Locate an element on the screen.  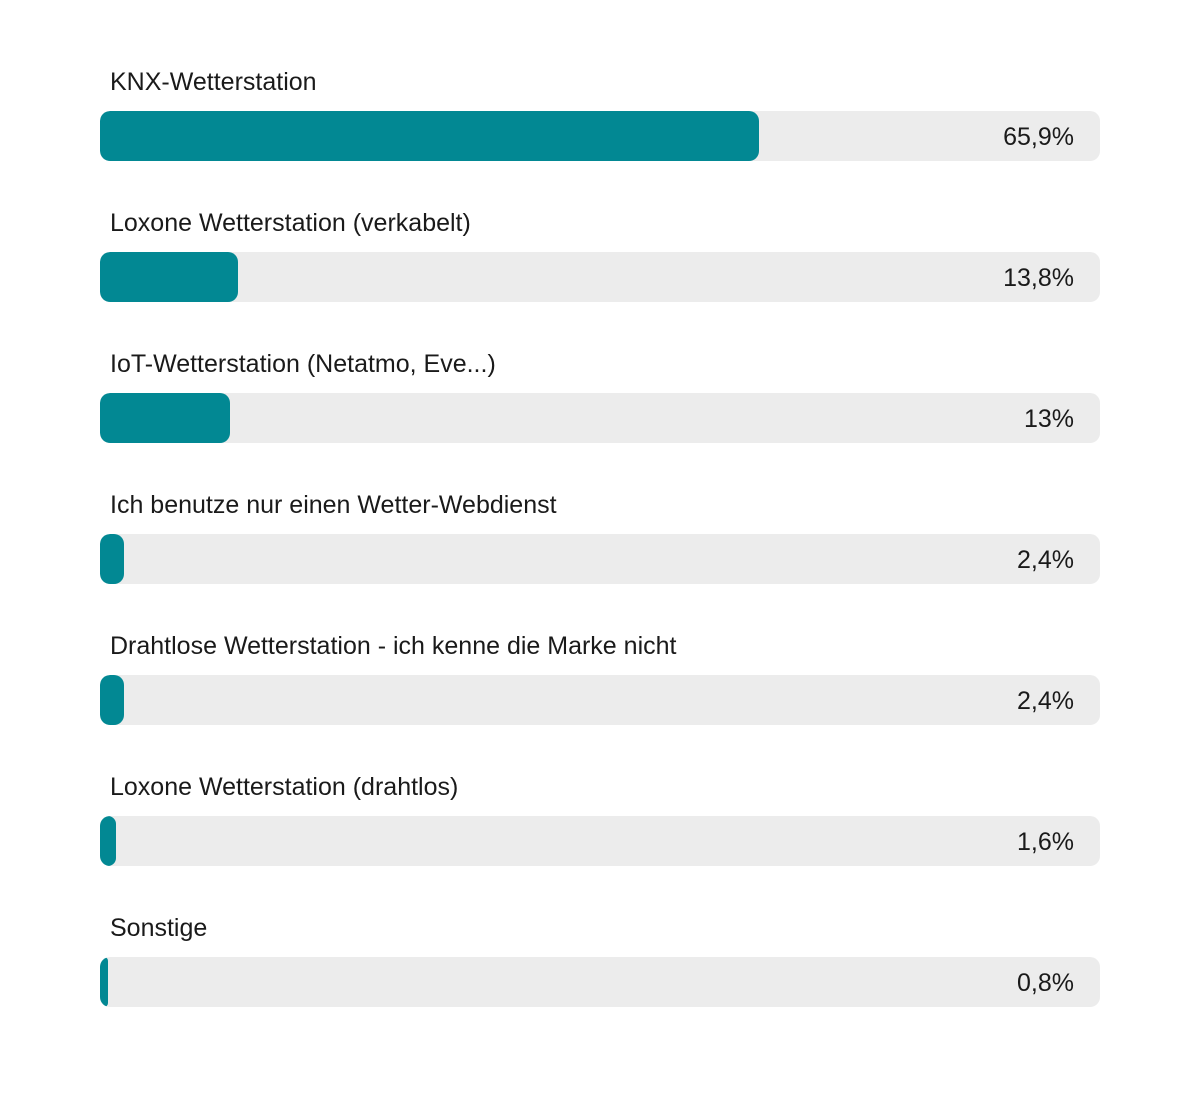
bar-row: Loxone Wetterstation (verkabelt) 13,8% is located at coordinates (600, 263).